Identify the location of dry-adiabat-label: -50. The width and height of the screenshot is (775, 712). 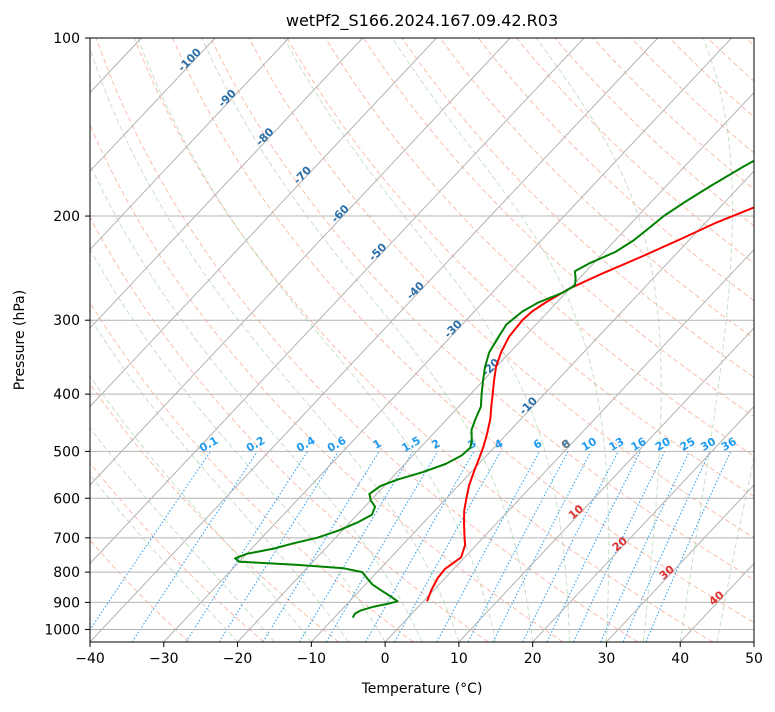
(377, 251).